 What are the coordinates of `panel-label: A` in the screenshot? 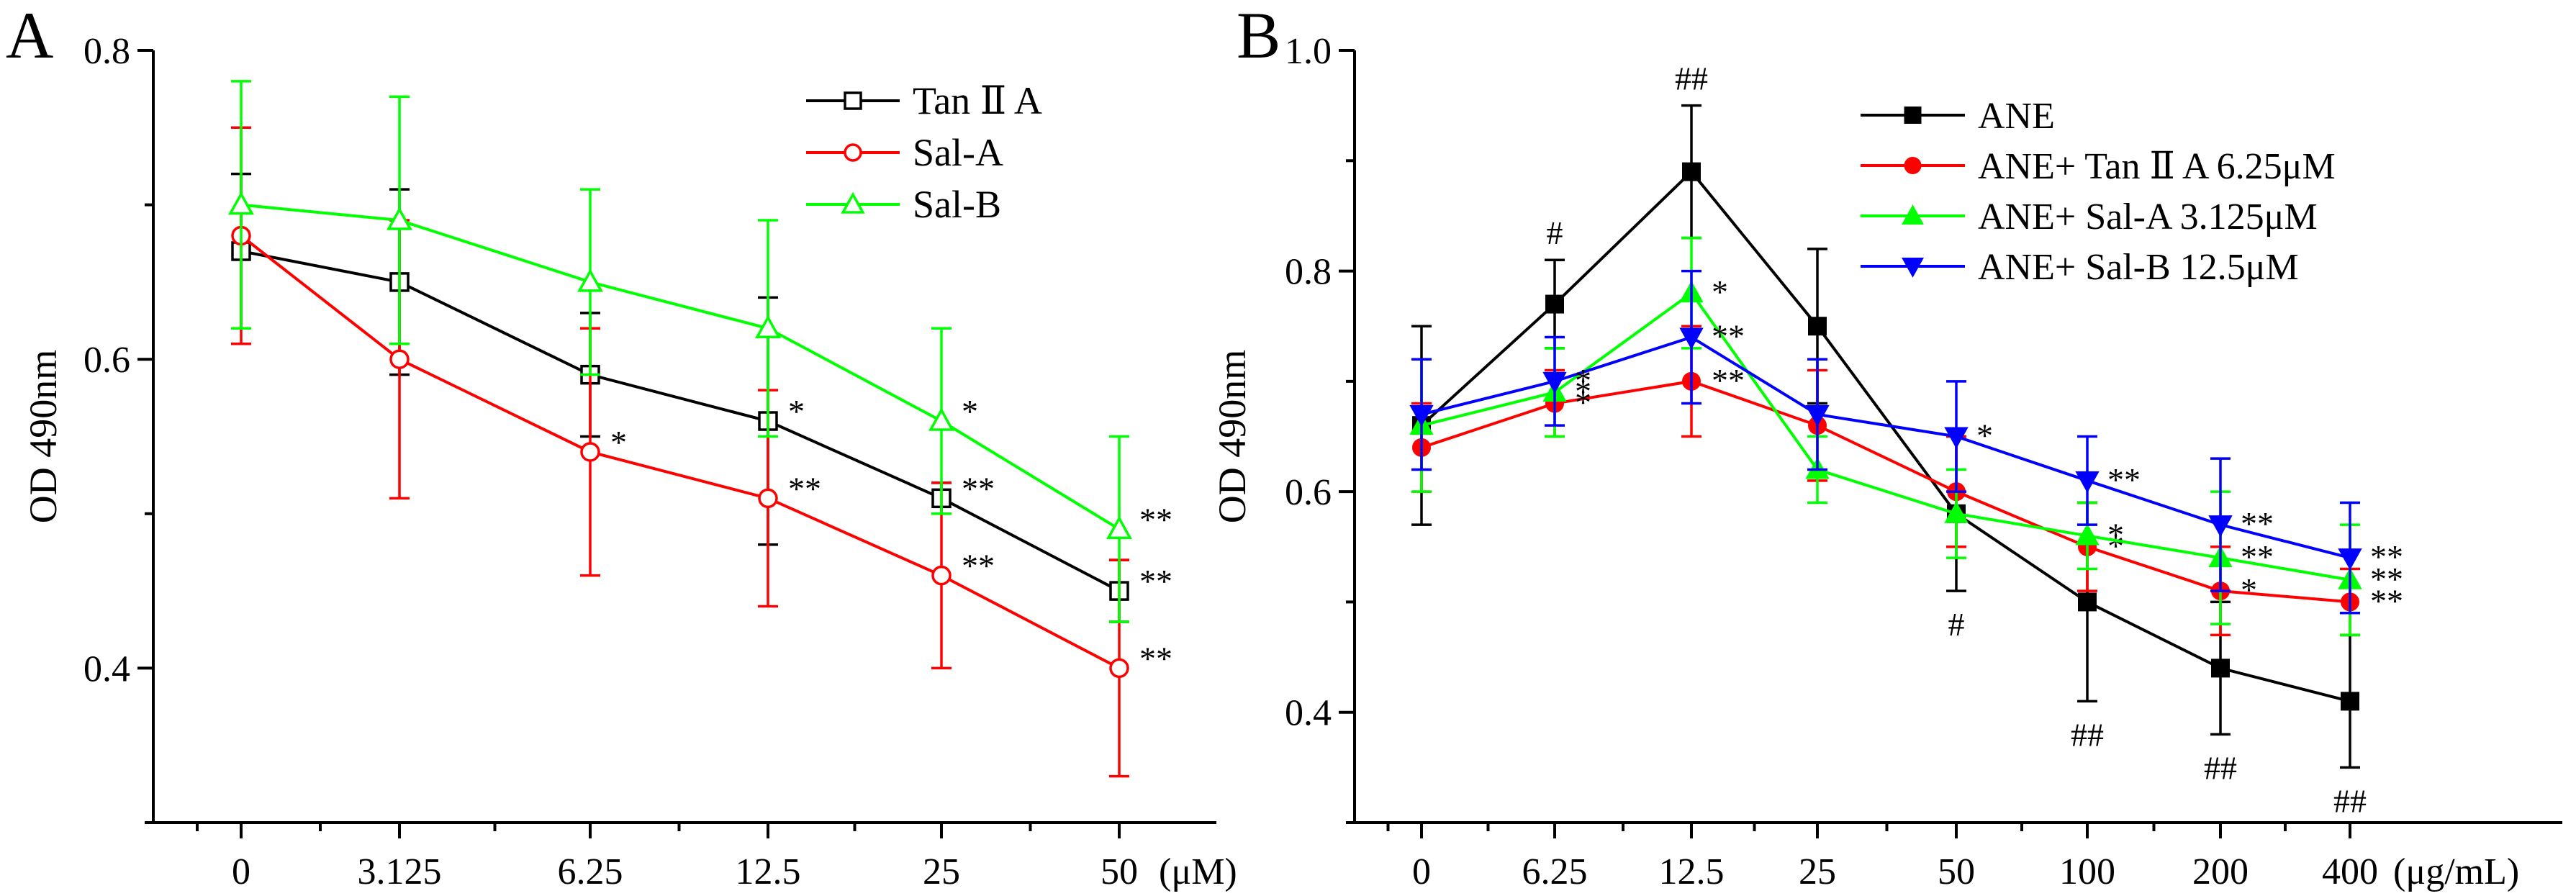 It's located at (30, 36).